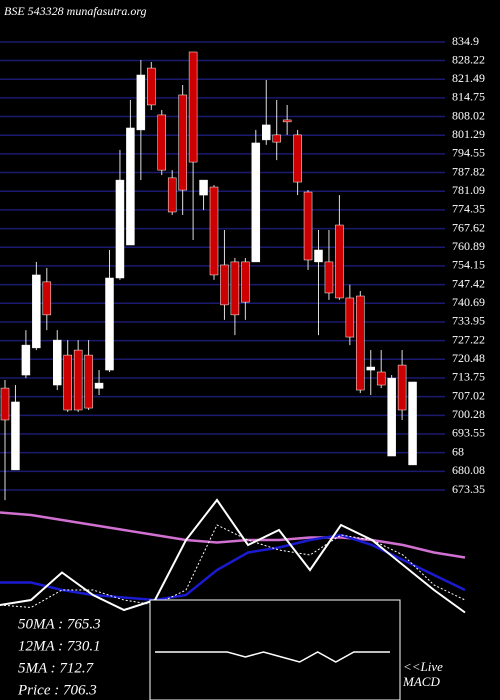  I want to click on chart-title: BSE 543328 munafasutra.org, so click(75, 11).